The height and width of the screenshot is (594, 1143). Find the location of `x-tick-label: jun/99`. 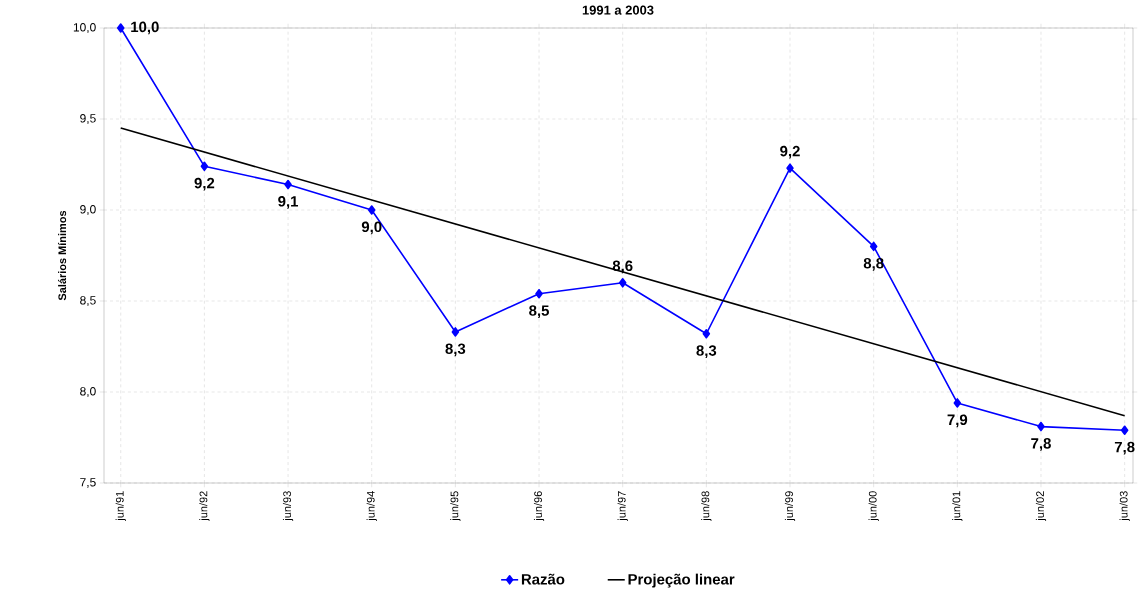

x-tick-label: jun/99 is located at coordinates (790, 506).